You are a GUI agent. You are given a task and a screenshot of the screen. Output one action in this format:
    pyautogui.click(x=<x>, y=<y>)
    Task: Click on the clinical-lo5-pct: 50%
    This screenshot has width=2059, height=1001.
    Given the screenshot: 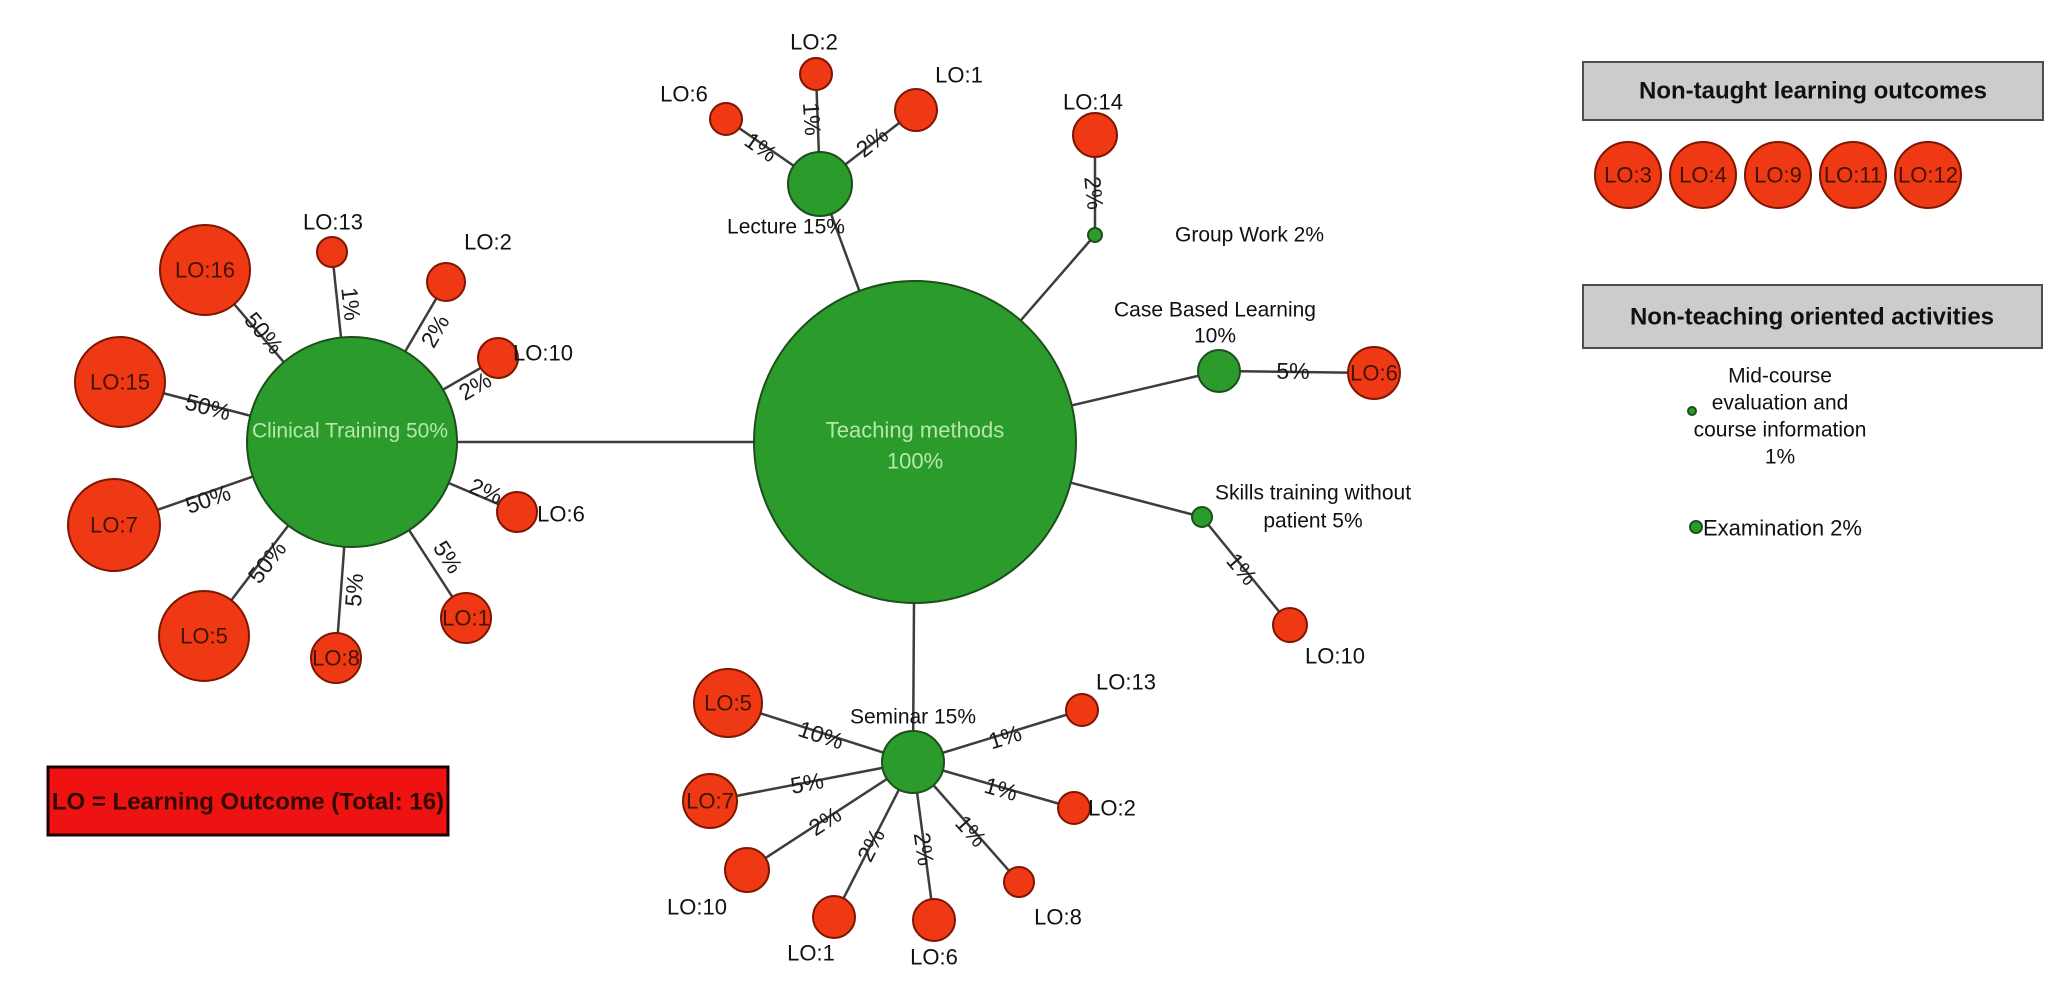 What is the action you would take?
    pyautogui.click(x=267, y=562)
    